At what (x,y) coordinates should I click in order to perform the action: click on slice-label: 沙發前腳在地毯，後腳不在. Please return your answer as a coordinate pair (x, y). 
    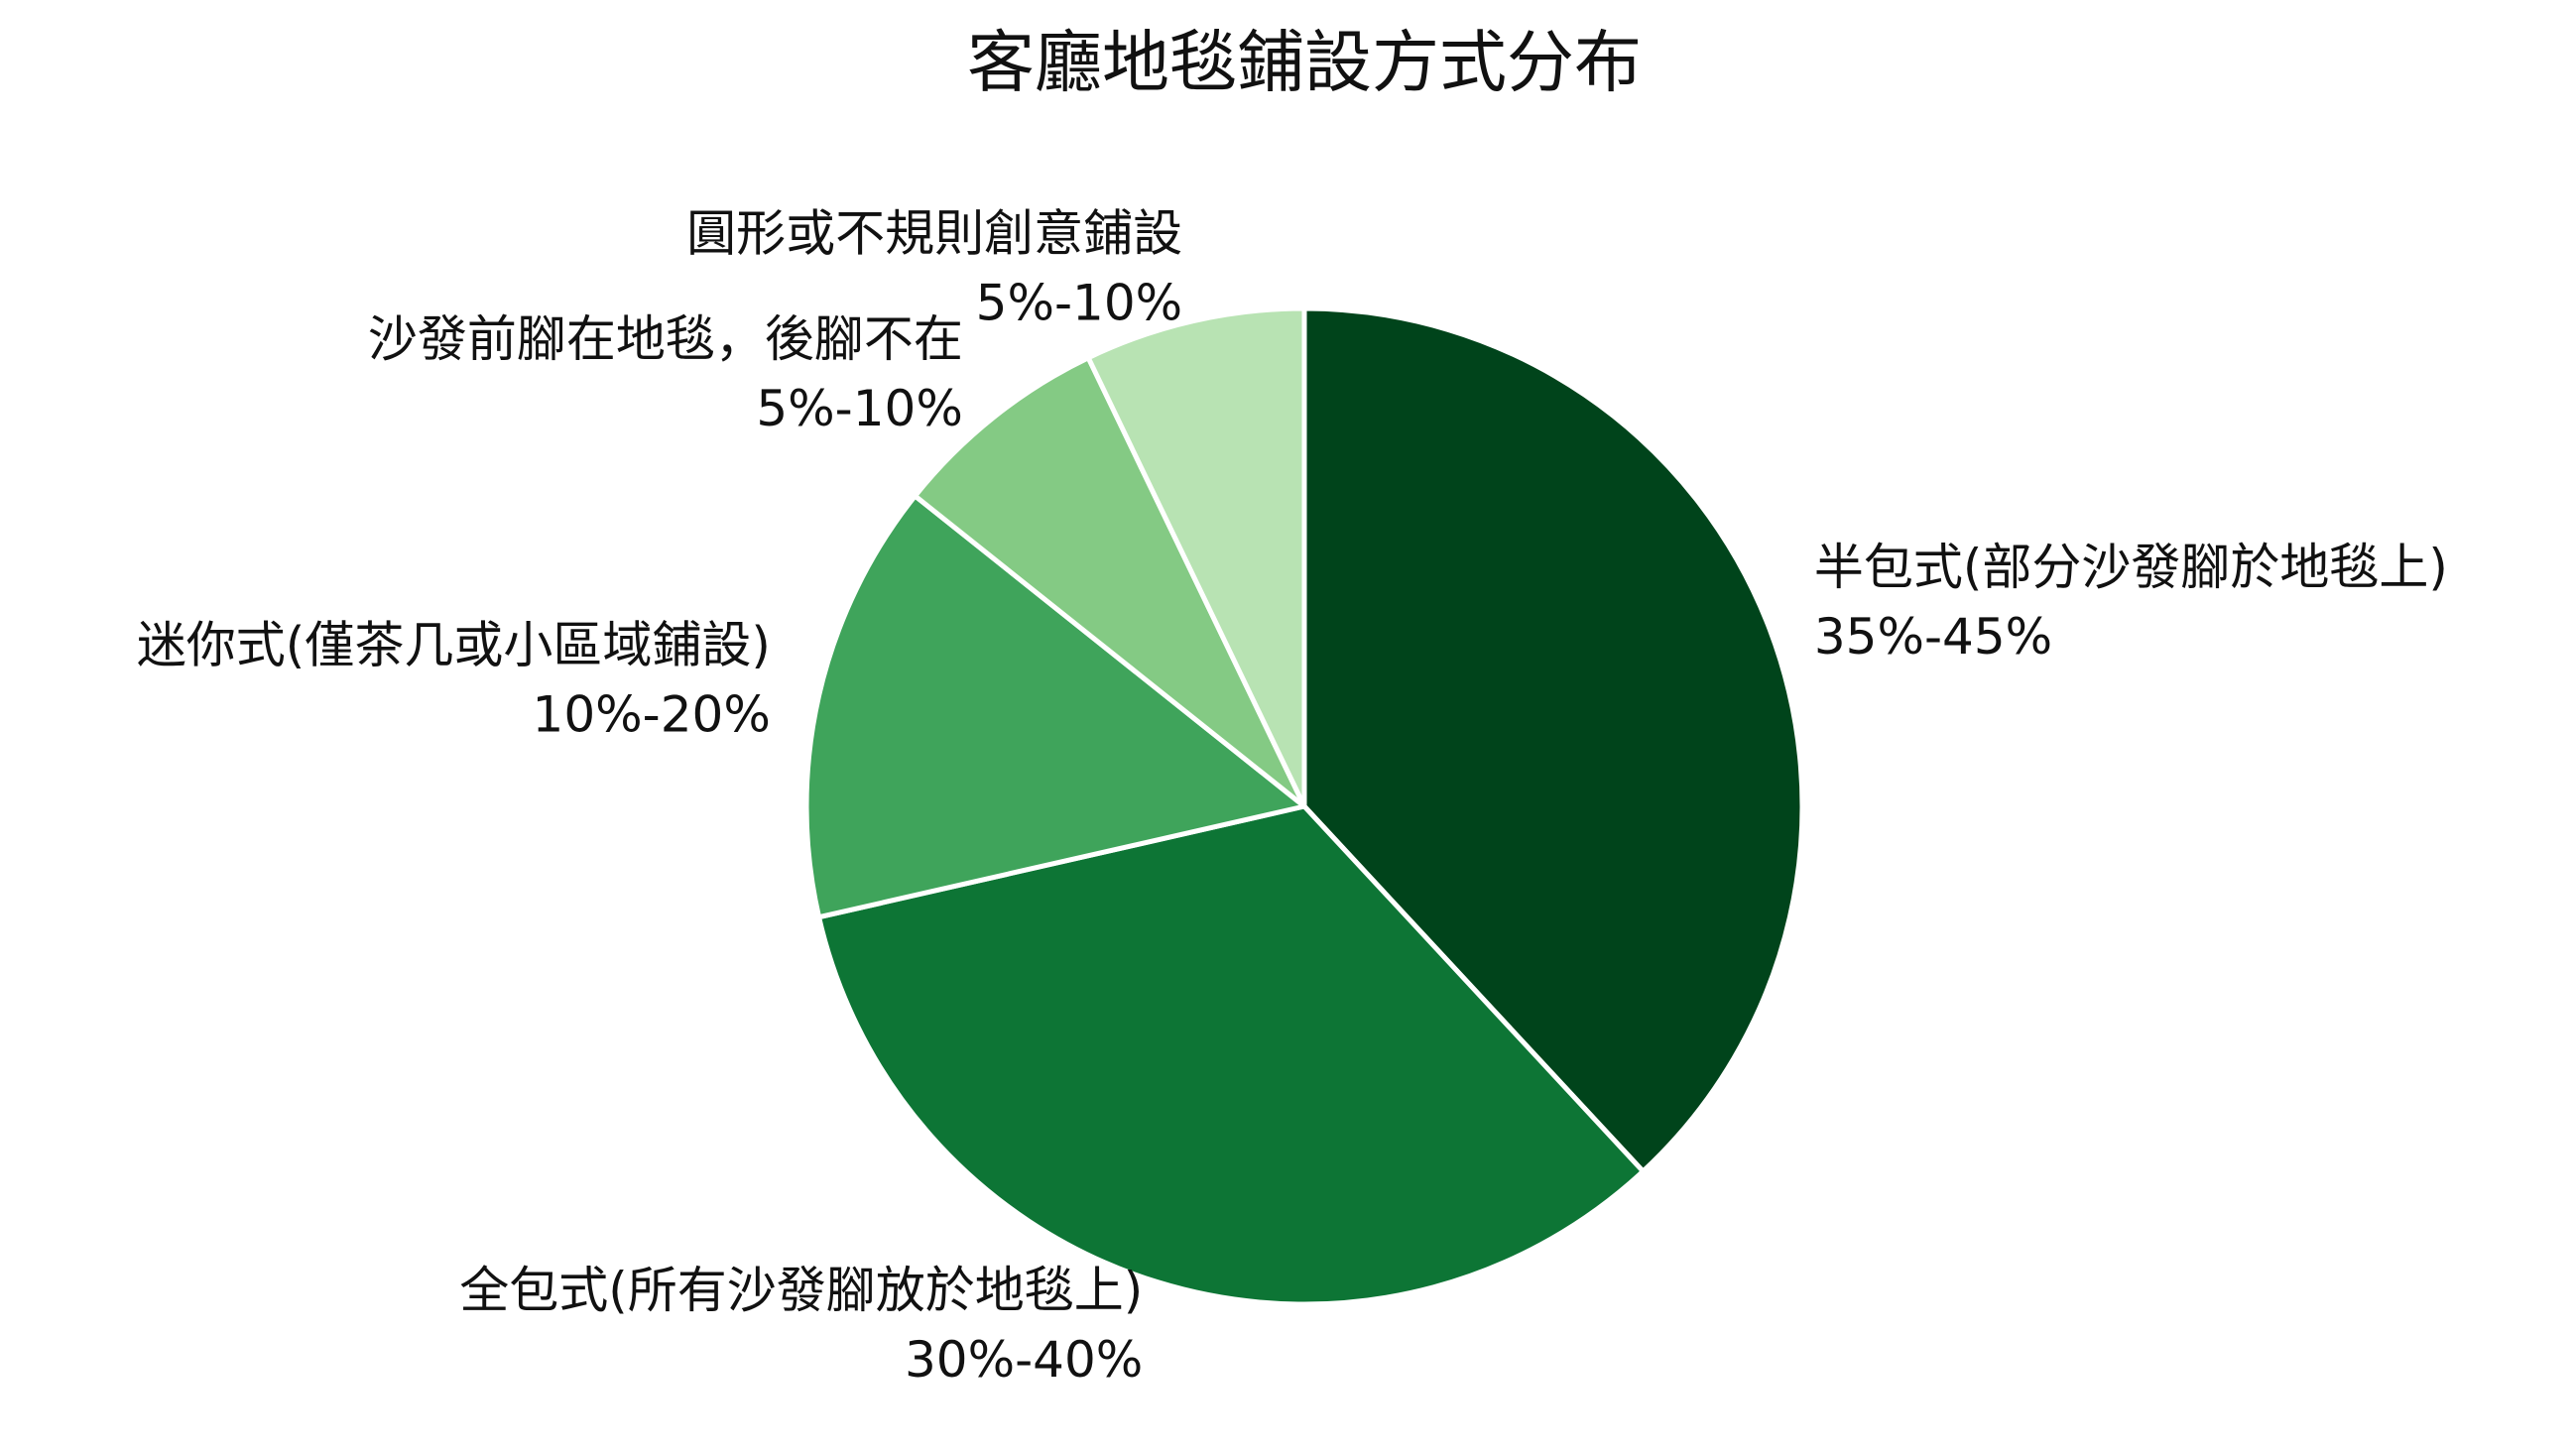
    Looking at the image, I should click on (665, 339).